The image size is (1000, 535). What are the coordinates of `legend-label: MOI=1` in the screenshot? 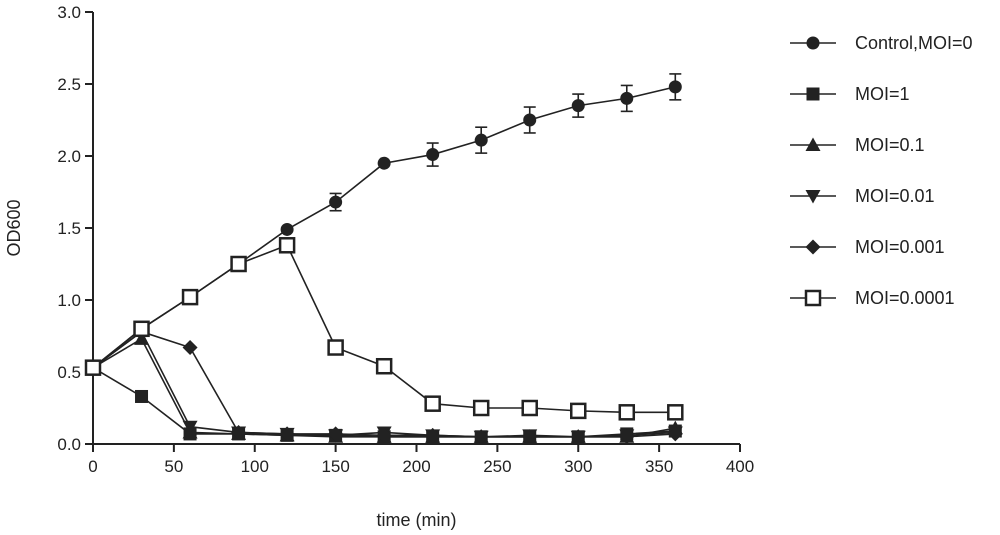 It's located at (882, 94).